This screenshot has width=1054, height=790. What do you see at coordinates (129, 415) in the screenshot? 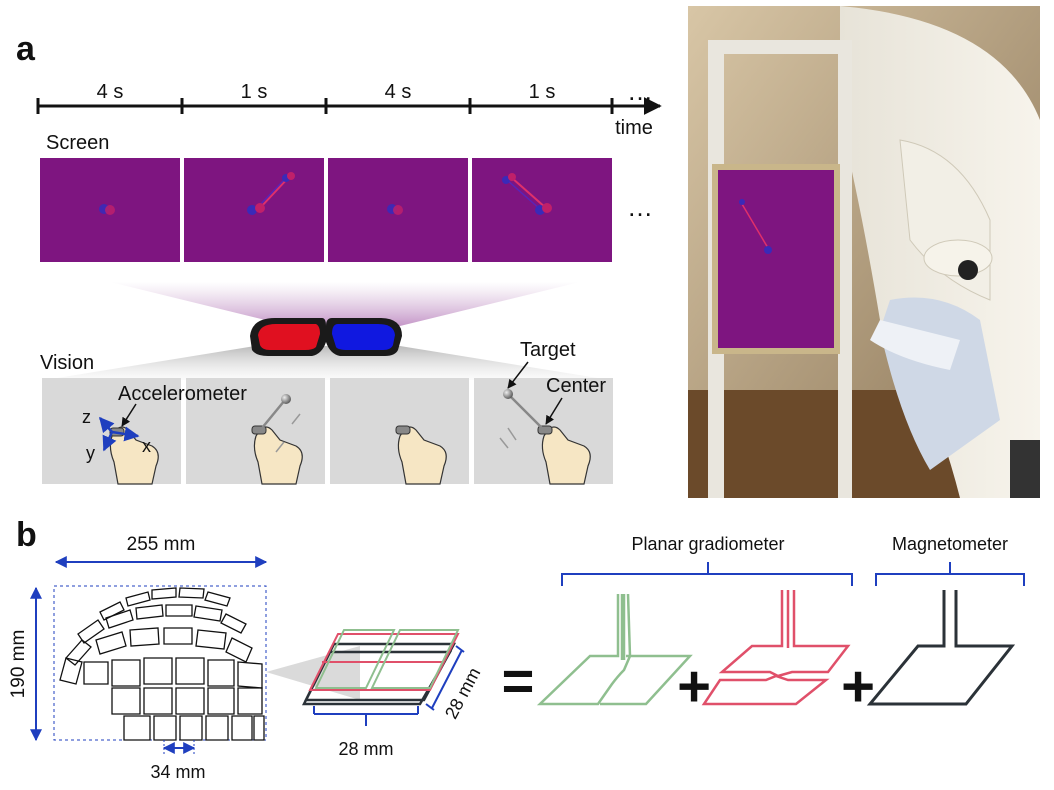
I see `accelerometer-pointer` at bounding box center [129, 415].